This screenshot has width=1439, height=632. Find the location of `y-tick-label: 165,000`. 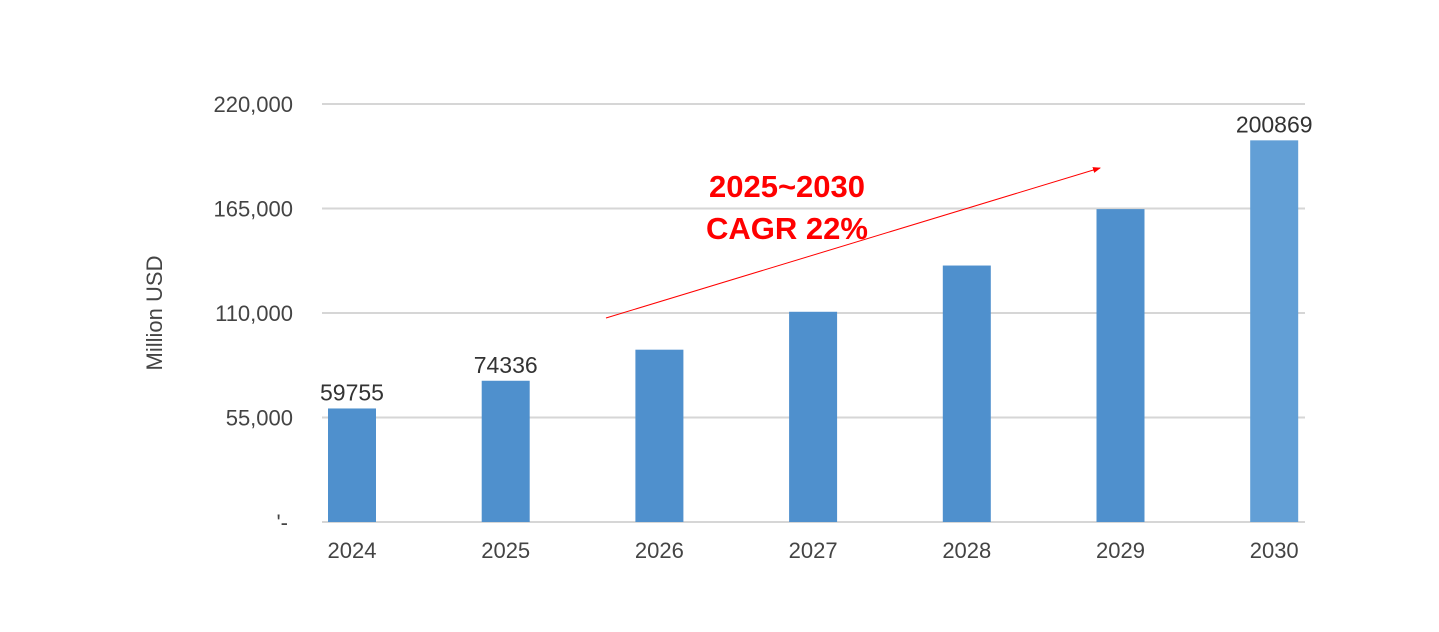

y-tick-label: 165,000 is located at coordinates (253, 209).